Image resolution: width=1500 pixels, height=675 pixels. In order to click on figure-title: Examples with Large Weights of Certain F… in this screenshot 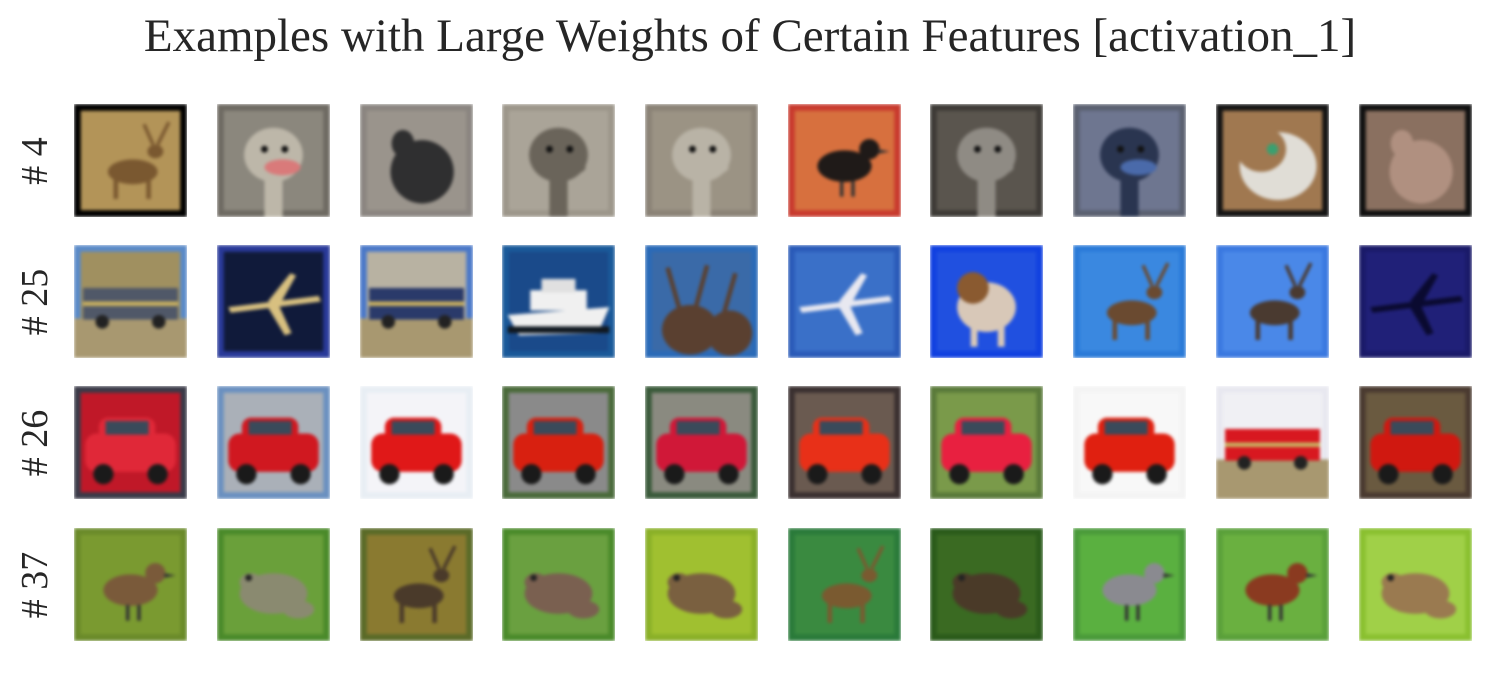, I will do `click(750, 36)`.